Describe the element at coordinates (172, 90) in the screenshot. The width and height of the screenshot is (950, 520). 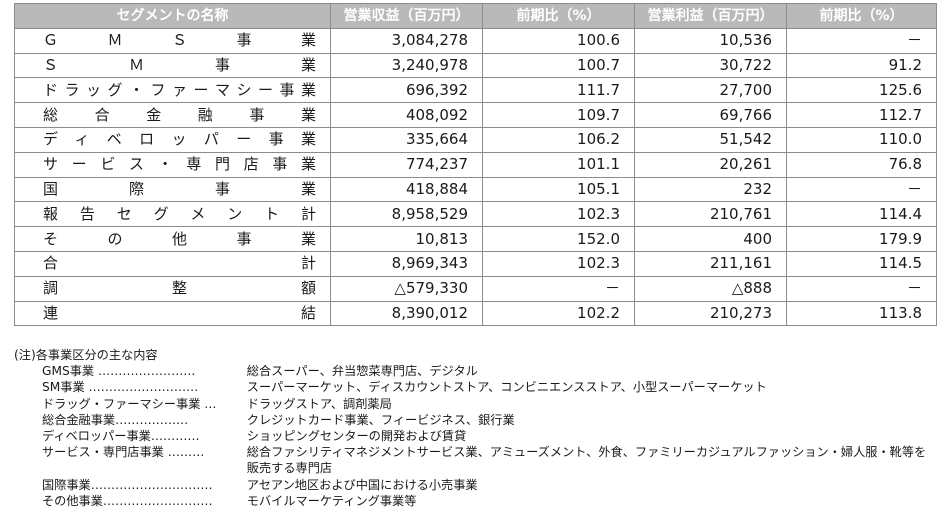
I see `segment-name: ドラッグ・ファーマシー事業` at that location.